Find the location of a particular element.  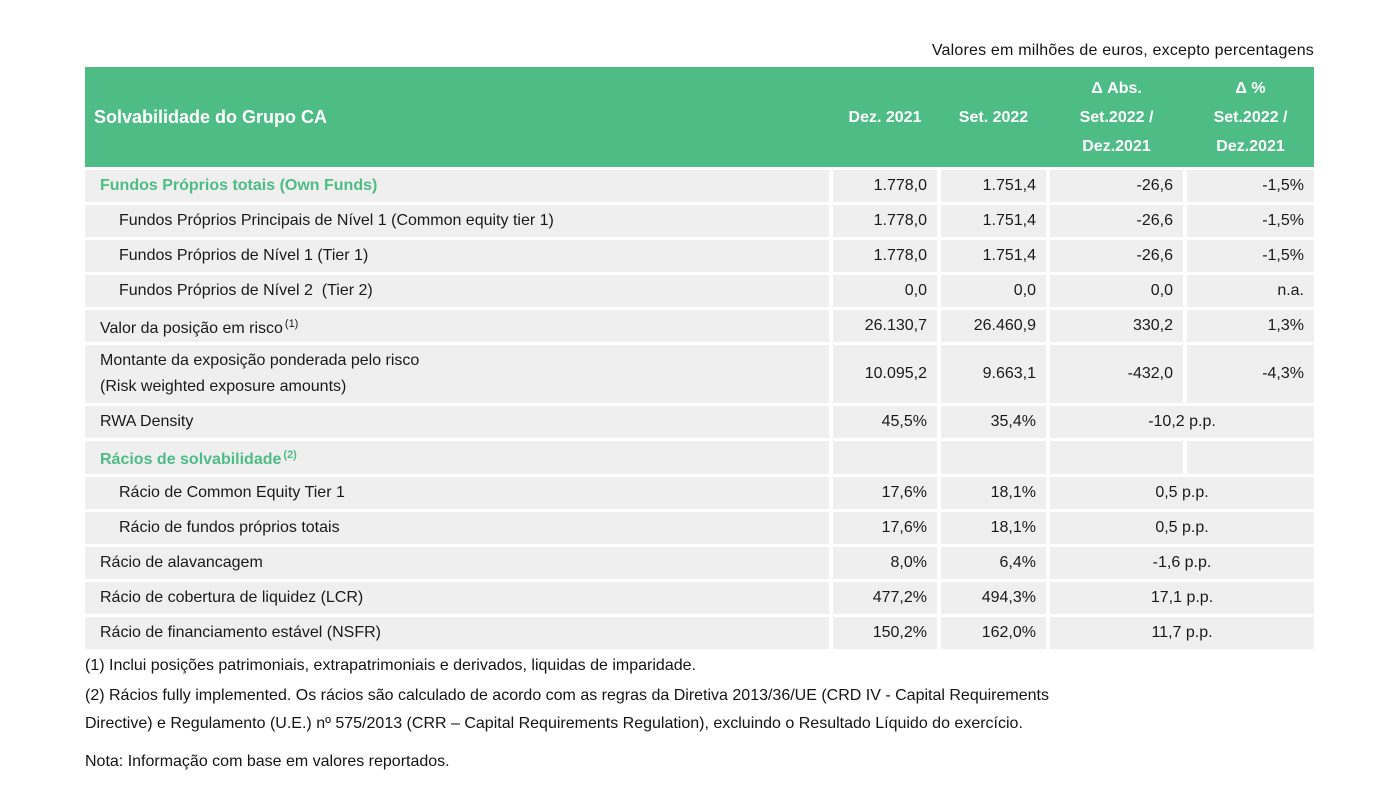

row-label: Fundos Próprios de Nível 1 (Tier 1) is located at coordinates (457, 256).